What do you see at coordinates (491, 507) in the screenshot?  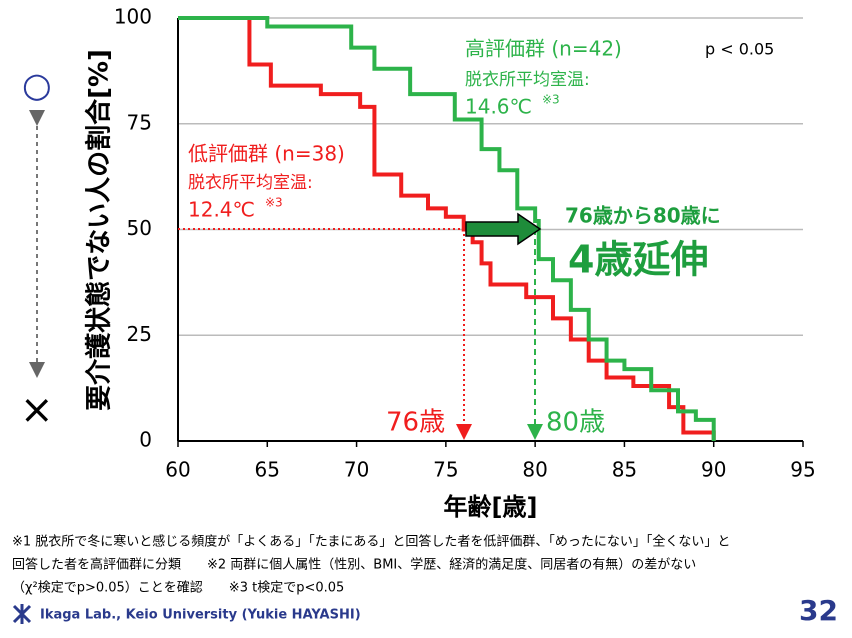 I see `x-axis-label: 年齢[歳]` at bounding box center [491, 507].